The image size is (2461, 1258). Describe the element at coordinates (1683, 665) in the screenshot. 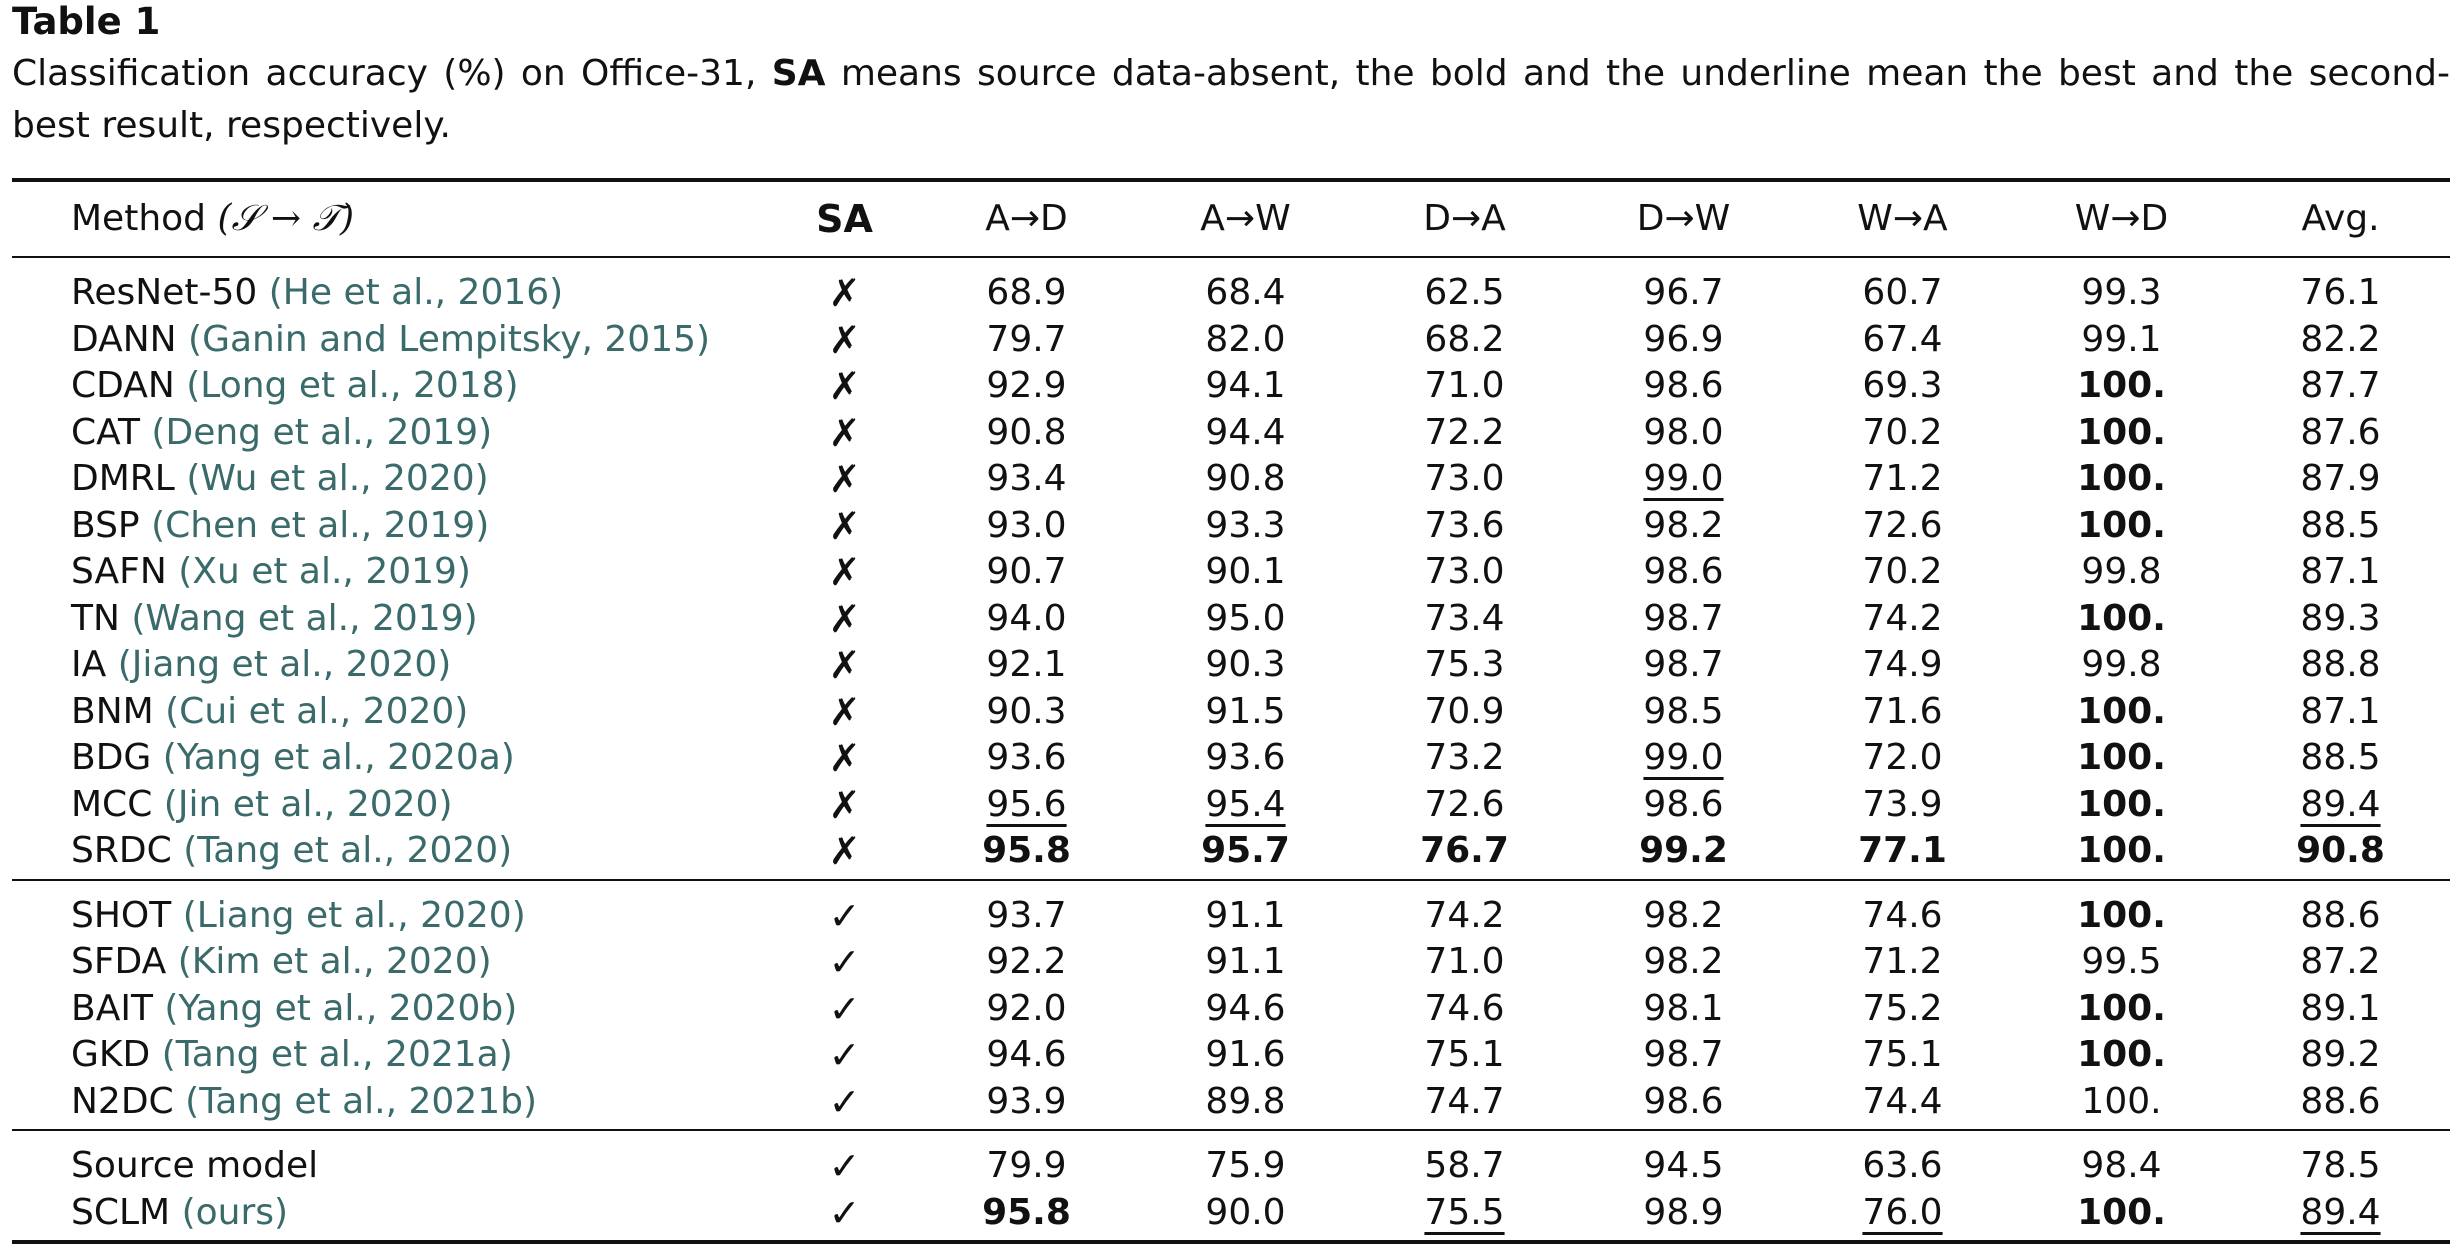

I see `value-cell: 98.7` at that location.